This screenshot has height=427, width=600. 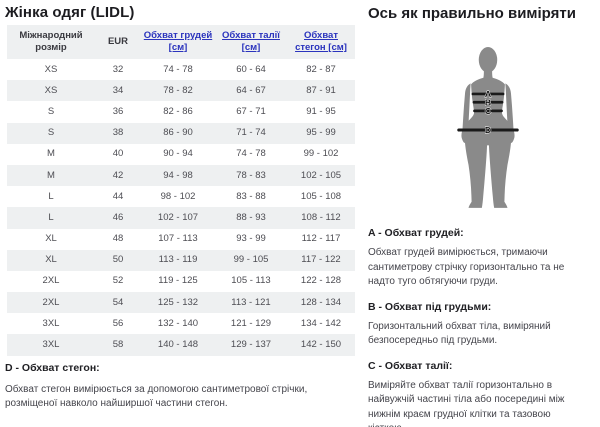 I want to click on female-silhouette, so click(x=488, y=127).